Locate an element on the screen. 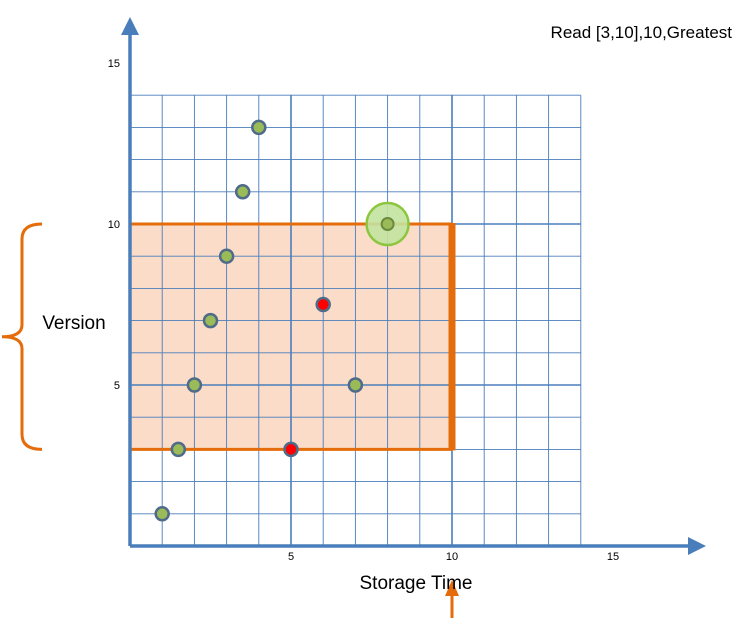 The width and height of the screenshot is (747, 618). version-range-brace is located at coordinates (22, 336).